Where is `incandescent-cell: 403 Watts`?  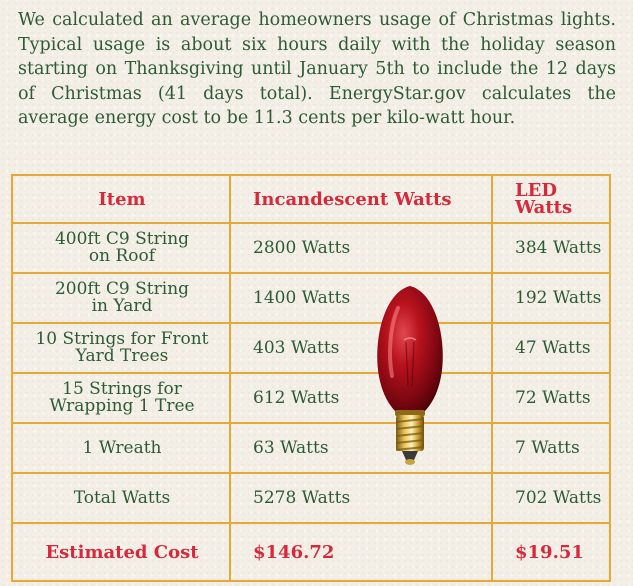
incandescent-cell: 403 Watts is located at coordinates (296, 347).